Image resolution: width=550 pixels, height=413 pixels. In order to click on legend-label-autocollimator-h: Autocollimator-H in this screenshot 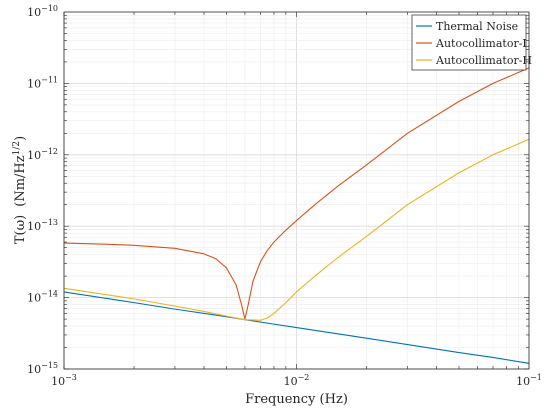, I will do `click(483, 60)`.